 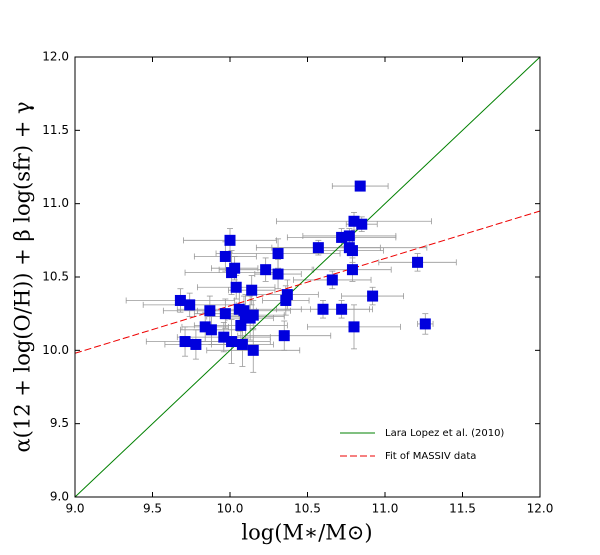 I want to click on x-tick-label: 11.5, so click(x=462, y=509).